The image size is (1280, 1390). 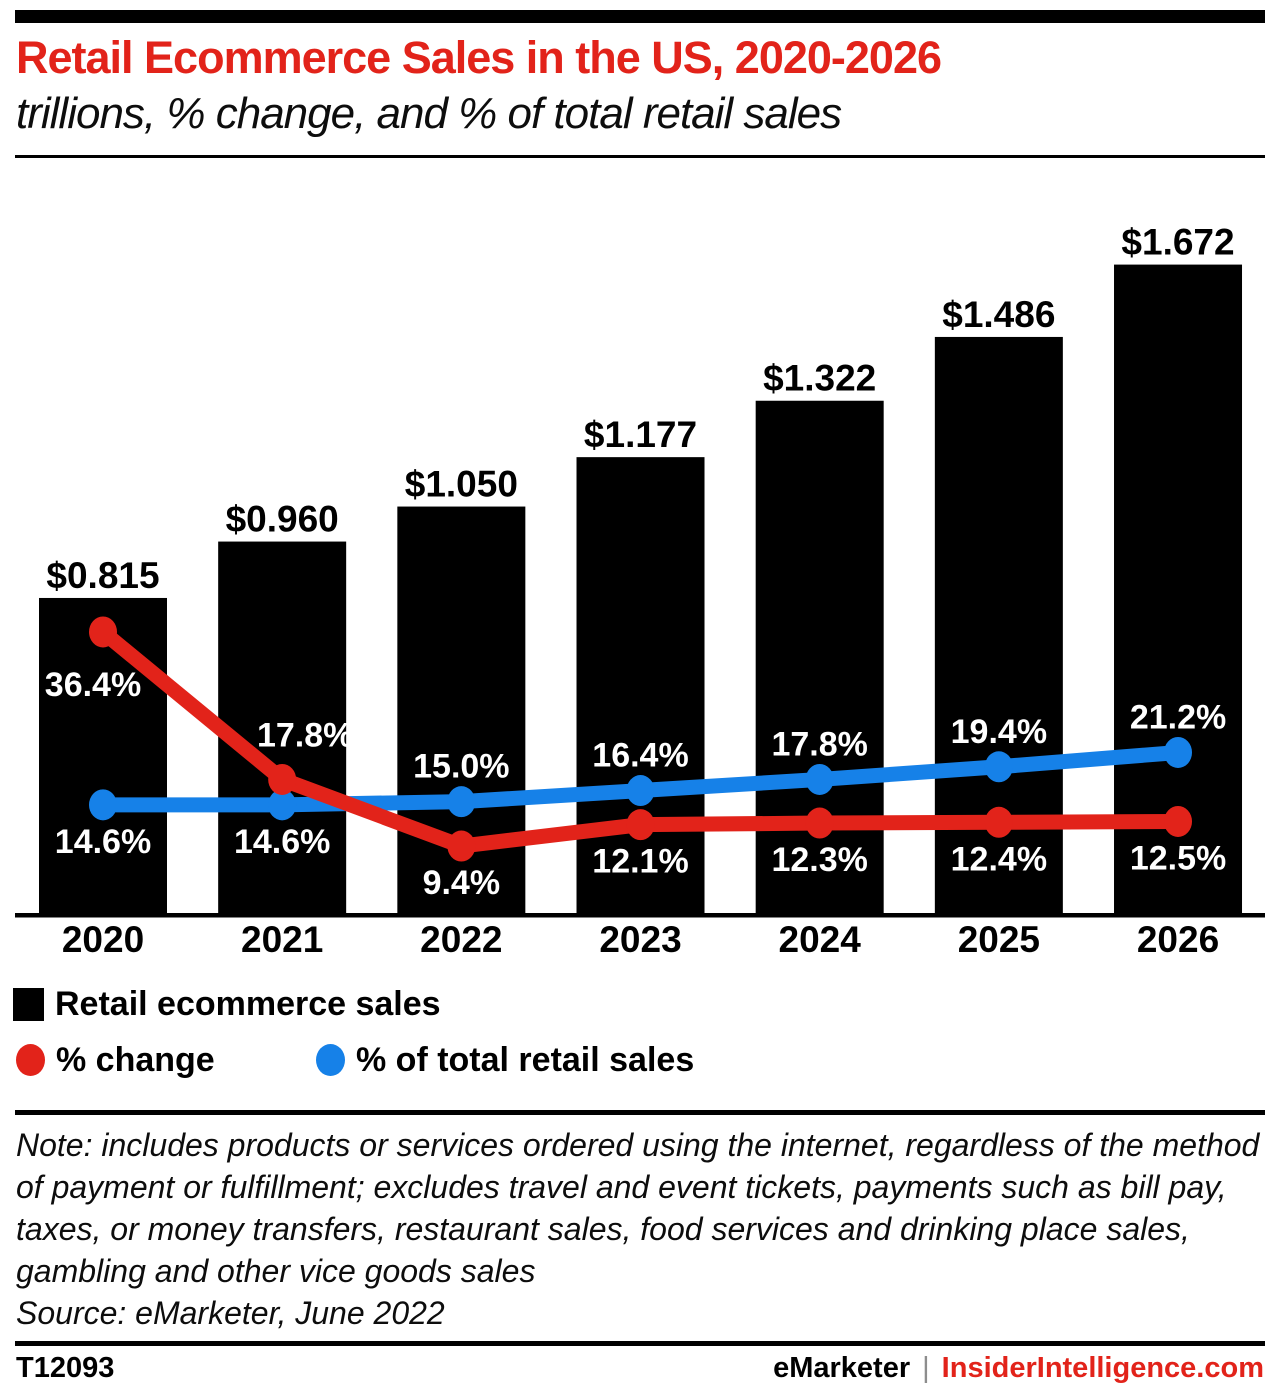 What do you see at coordinates (461, 846) in the screenshot?
I see `point-change-2022` at bounding box center [461, 846].